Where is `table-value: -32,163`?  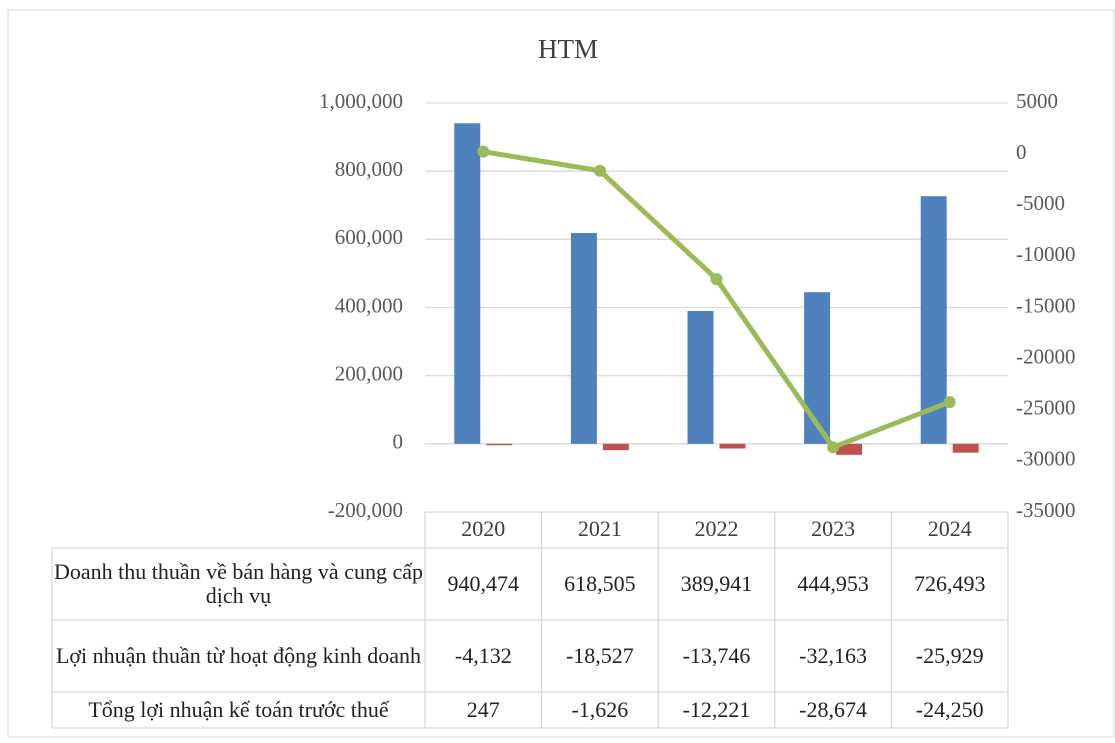
table-value: -32,163 is located at coordinates (833, 655).